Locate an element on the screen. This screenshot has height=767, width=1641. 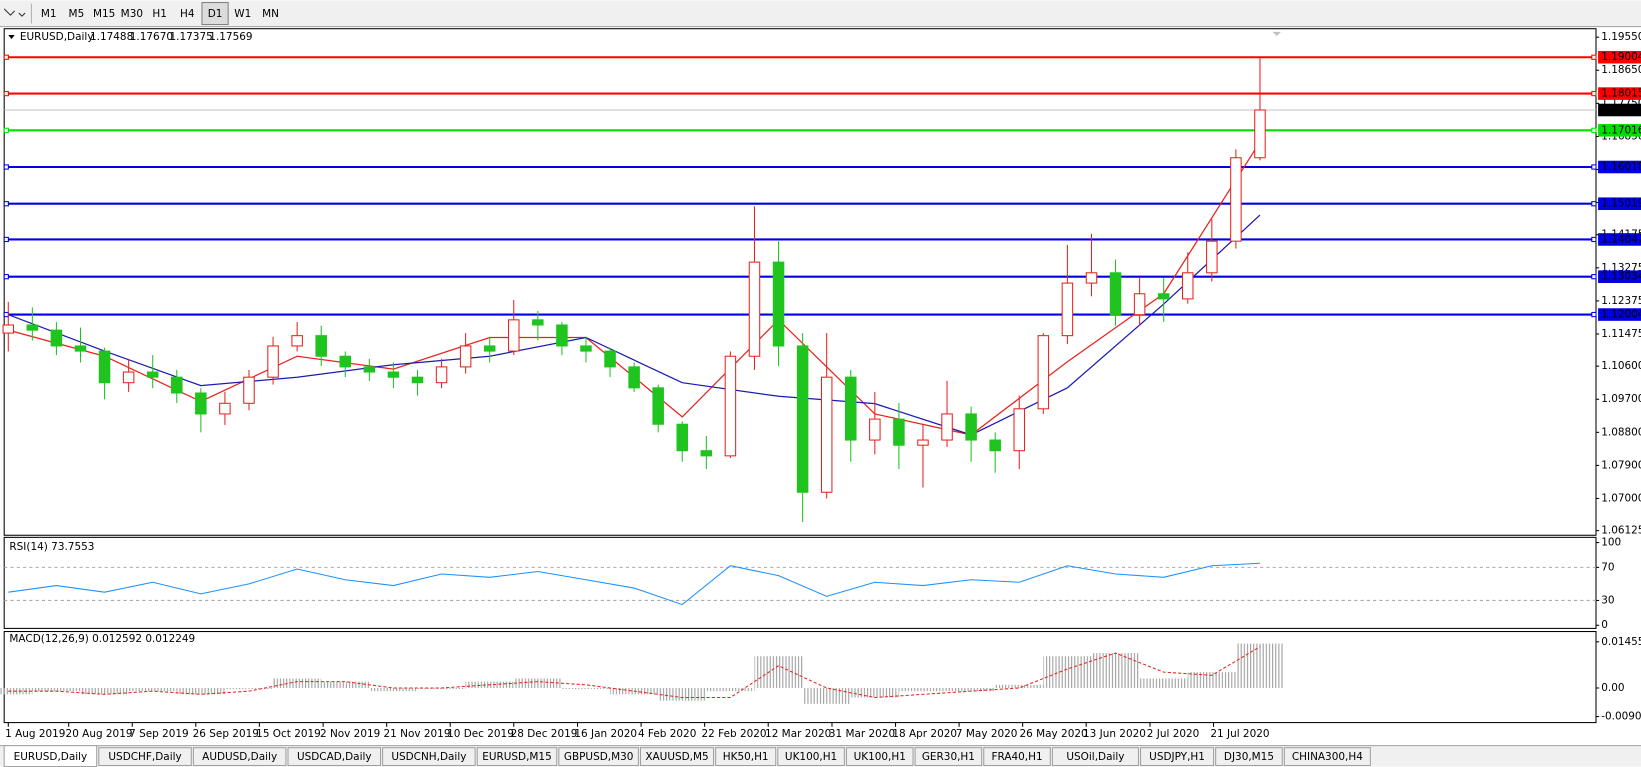
x-tick-label: 13 Jun 2020 is located at coordinates (1114, 734).